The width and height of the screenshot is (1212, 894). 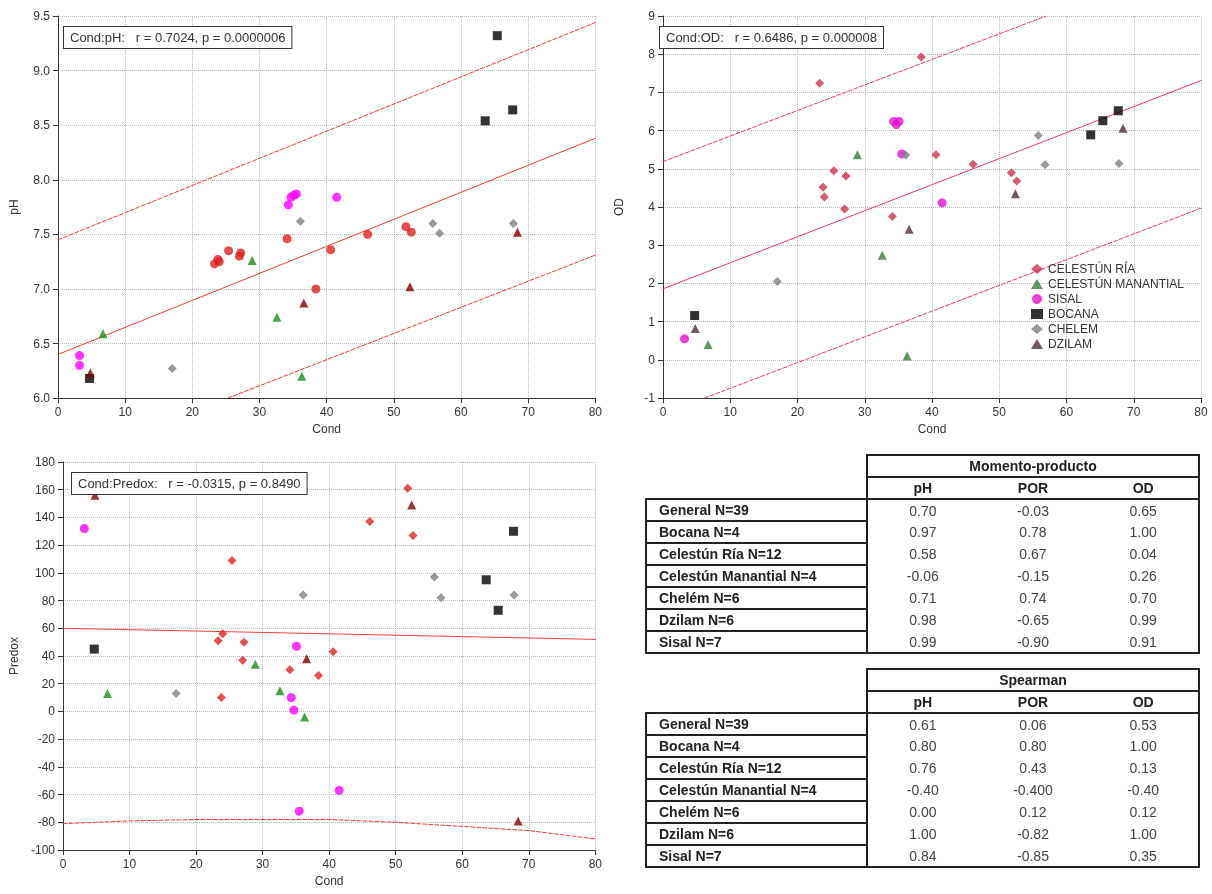 What do you see at coordinates (738, 790) in the screenshot?
I see `category-label: Celestún Manantial N=4` at bounding box center [738, 790].